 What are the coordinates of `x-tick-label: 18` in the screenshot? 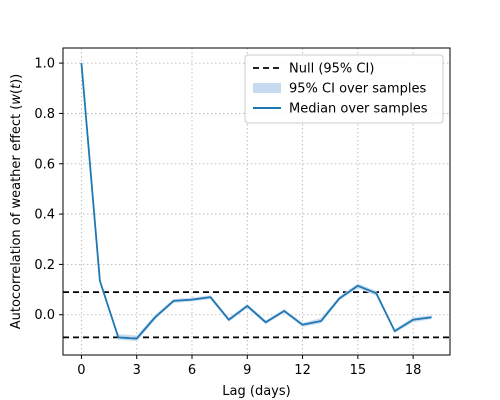 It's located at (413, 370).